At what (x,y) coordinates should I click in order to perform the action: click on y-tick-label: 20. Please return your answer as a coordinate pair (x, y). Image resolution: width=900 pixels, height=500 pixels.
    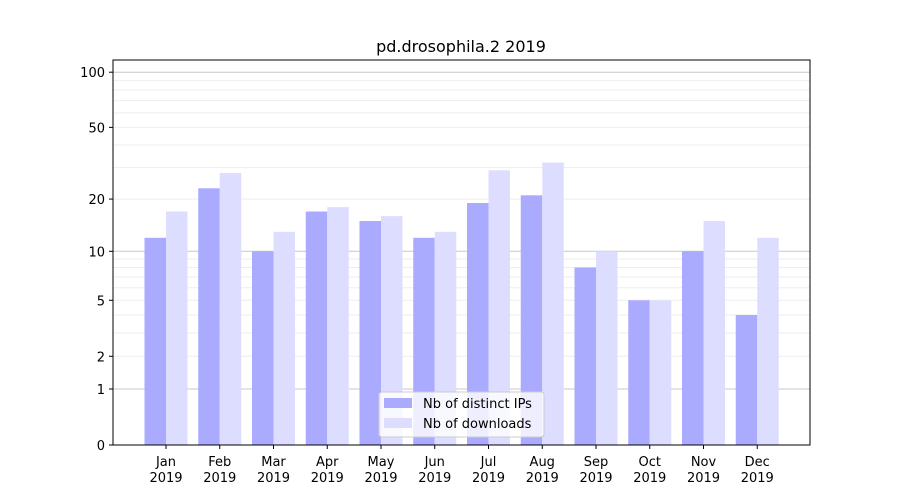
    Looking at the image, I should click on (96, 200).